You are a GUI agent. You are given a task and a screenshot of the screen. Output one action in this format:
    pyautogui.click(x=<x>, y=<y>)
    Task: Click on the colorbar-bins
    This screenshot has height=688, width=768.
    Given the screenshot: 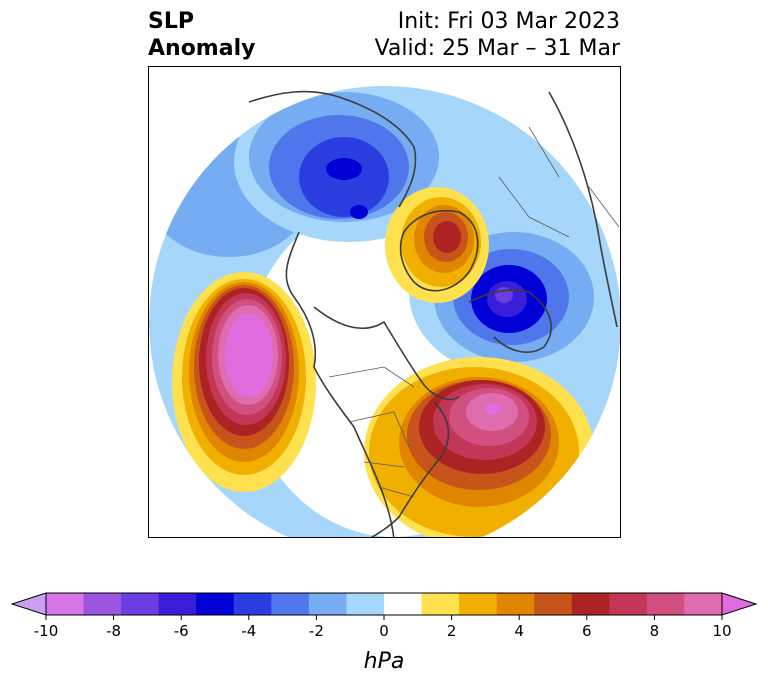 What is the action you would take?
    pyautogui.click(x=384, y=604)
    